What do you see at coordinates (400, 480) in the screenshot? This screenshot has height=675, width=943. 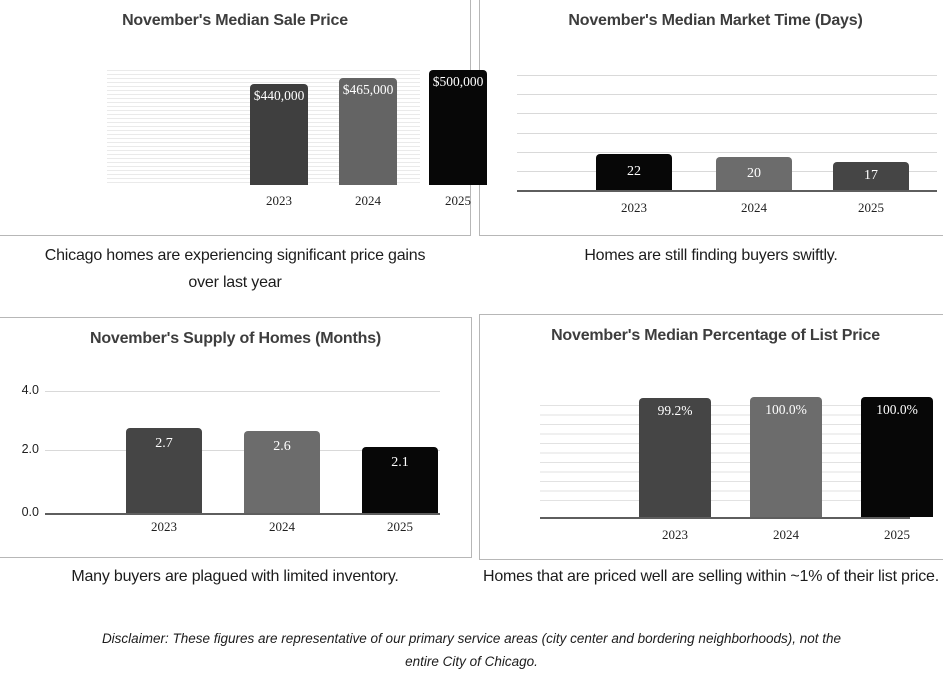 I see `bar-2025: 2.1` at bounding box center [400, 480].